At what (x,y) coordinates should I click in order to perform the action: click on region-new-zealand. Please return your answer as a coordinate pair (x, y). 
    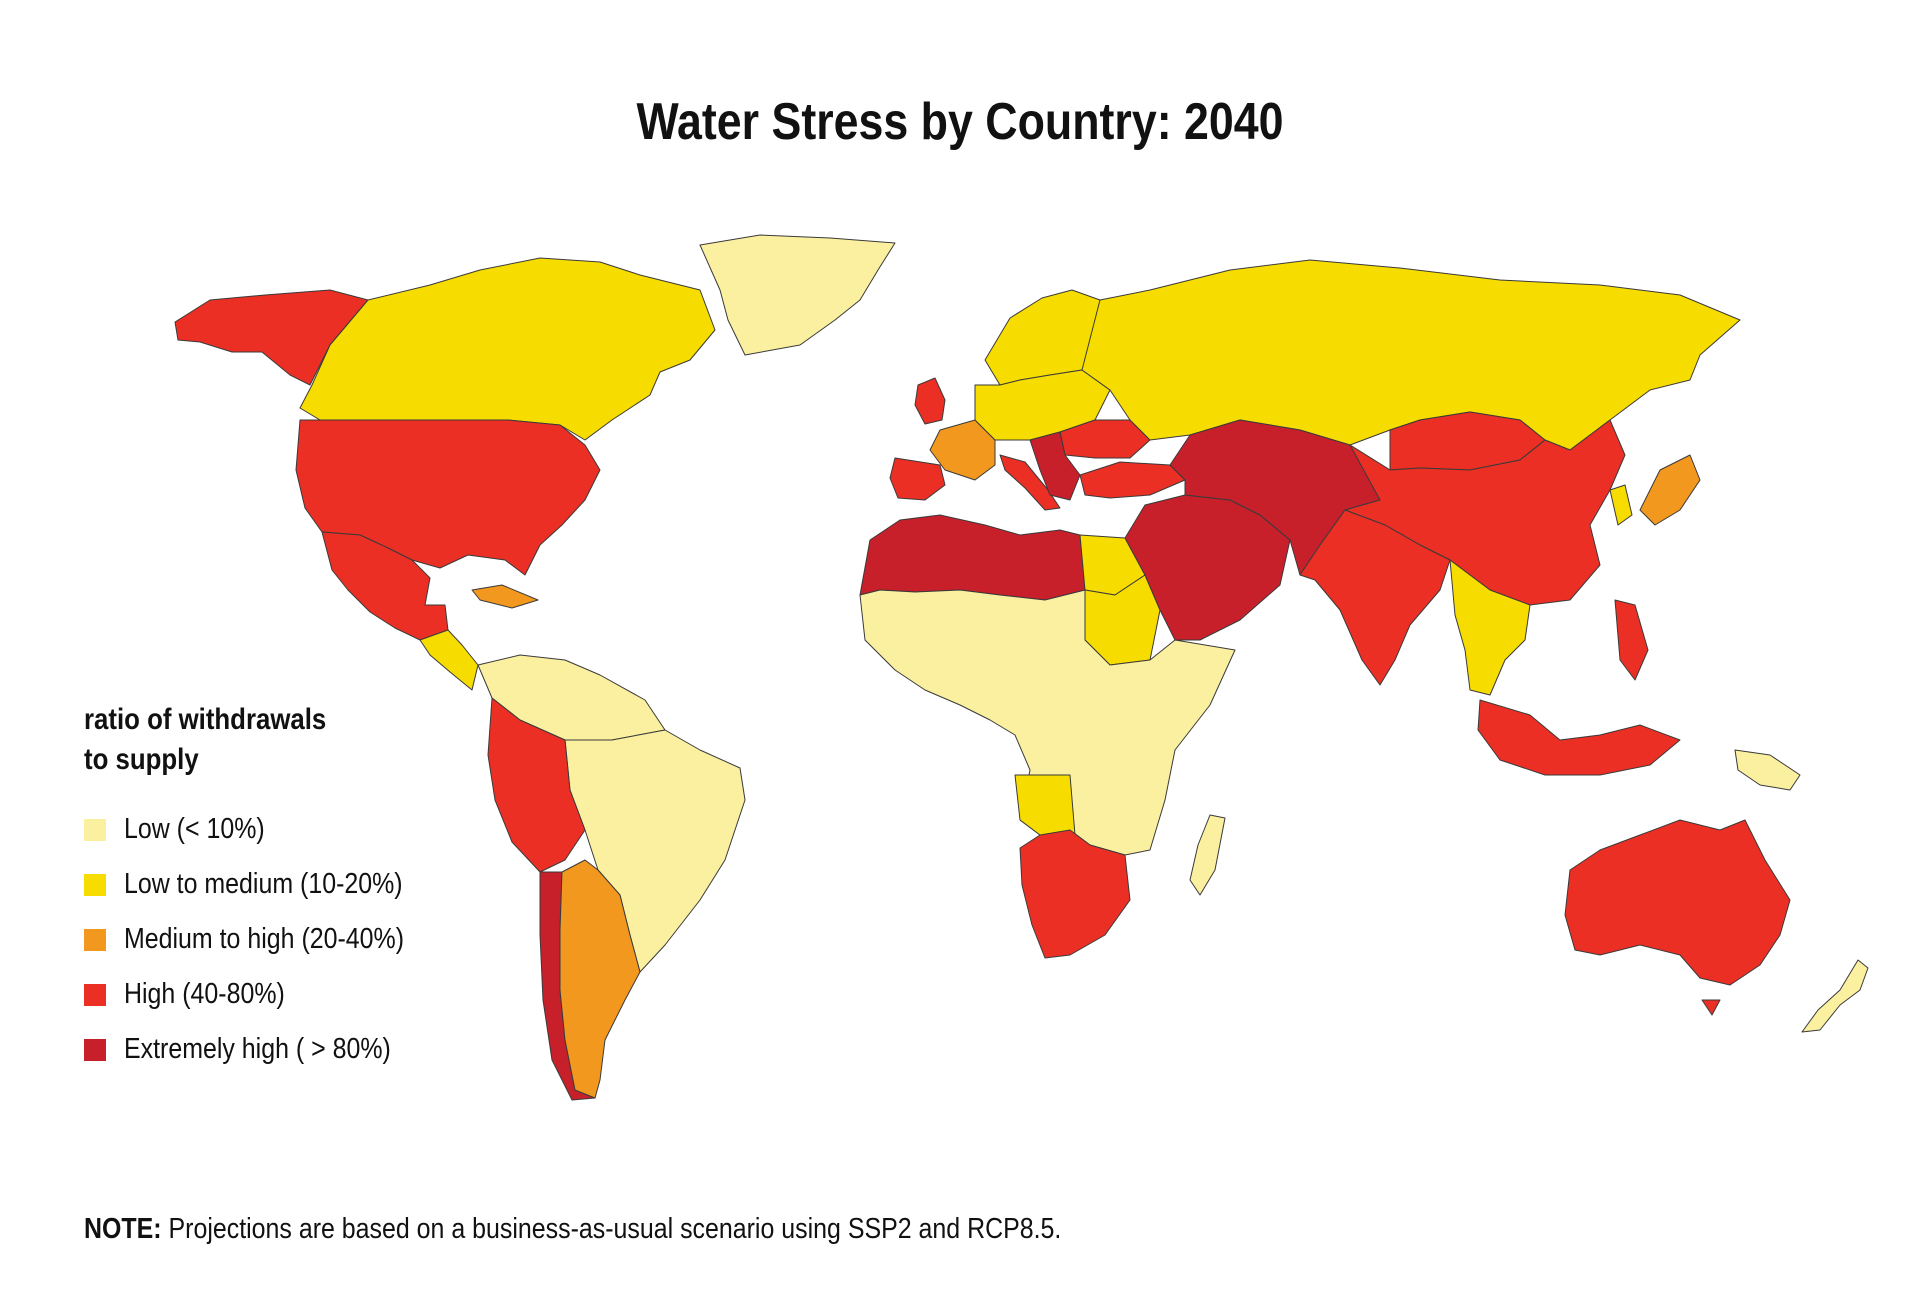
    Looking at the image, I should click on (1835, 996).